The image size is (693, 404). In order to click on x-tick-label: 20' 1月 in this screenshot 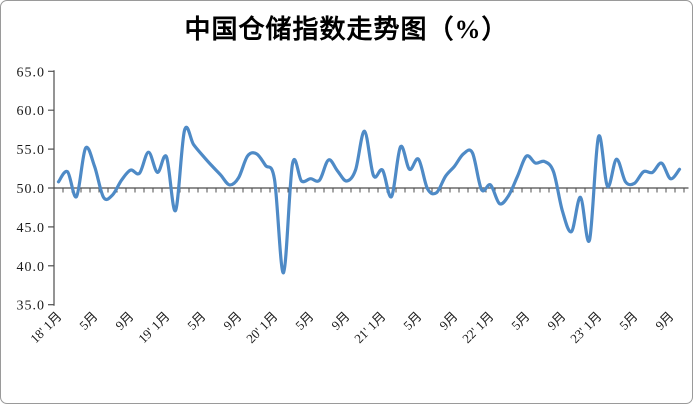, I will do `click(262, 328)`.